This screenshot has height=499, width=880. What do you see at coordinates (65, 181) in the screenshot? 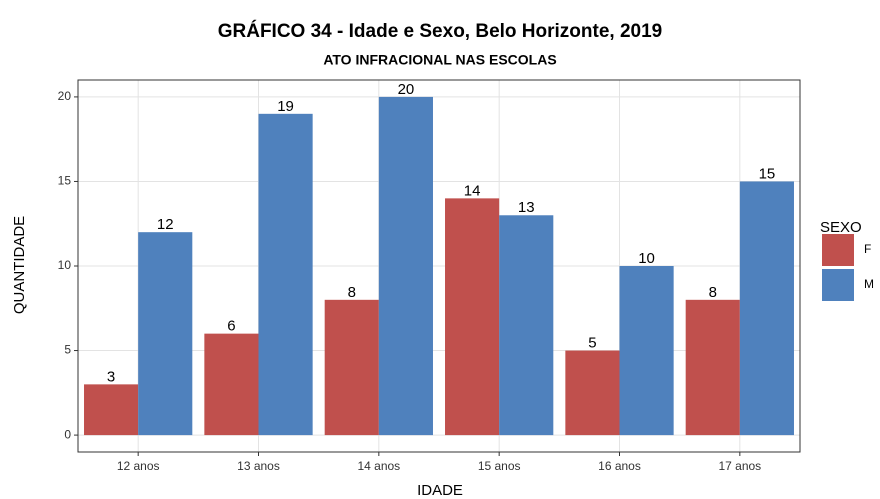
I see `y-tick-label: 15` at bounding box center [65, 181].